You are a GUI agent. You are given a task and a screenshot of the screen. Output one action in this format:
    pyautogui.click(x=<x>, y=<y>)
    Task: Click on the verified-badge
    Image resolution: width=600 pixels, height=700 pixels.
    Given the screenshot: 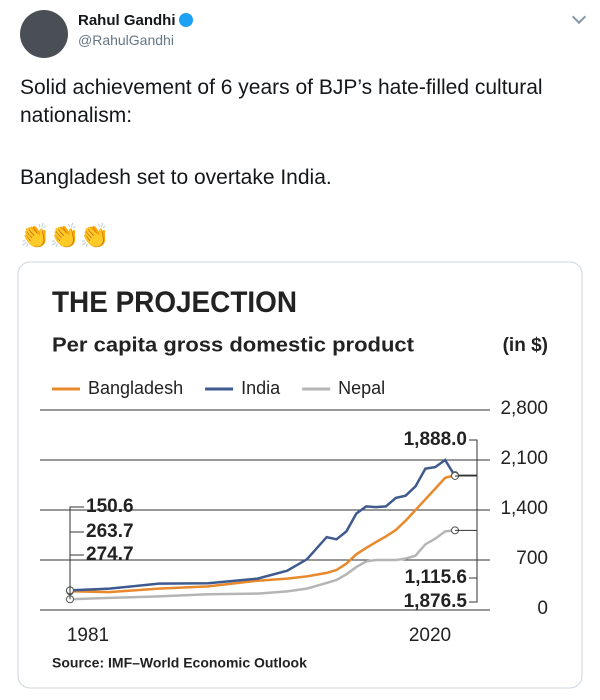 What is the action you would take?
    pyautogui.click(x=185, y=20)
    